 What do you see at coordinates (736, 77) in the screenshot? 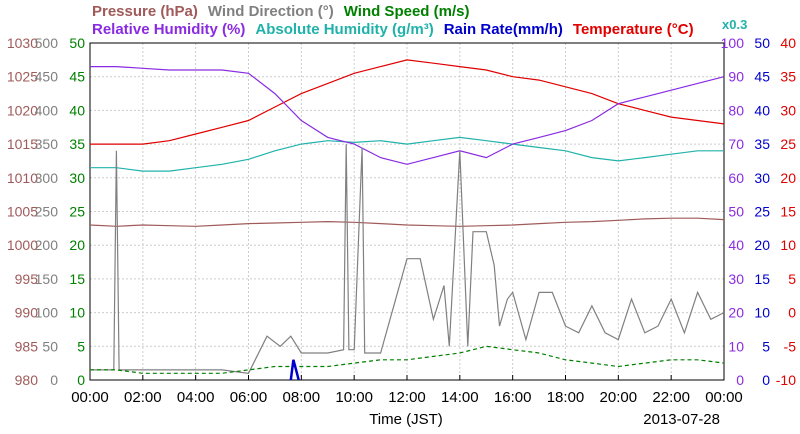
I see `tick-humidity: 90` at bounding box center [736, 77].